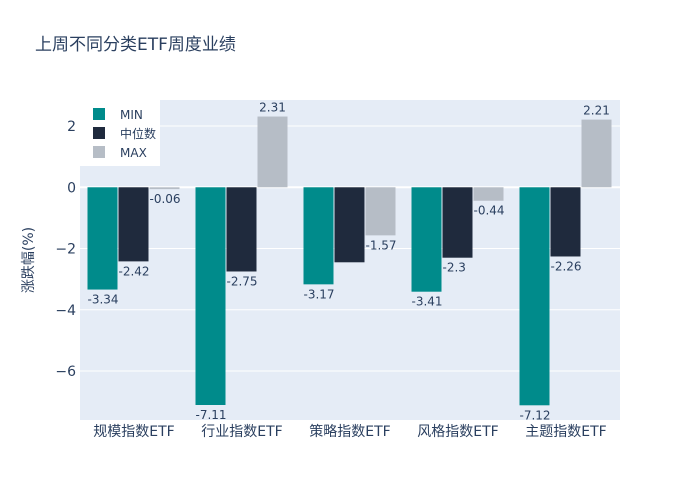  Describe the element at coordinates (457, 432) in the screenshot. I see `x-tick-label: 风格指数ETF` at that location.